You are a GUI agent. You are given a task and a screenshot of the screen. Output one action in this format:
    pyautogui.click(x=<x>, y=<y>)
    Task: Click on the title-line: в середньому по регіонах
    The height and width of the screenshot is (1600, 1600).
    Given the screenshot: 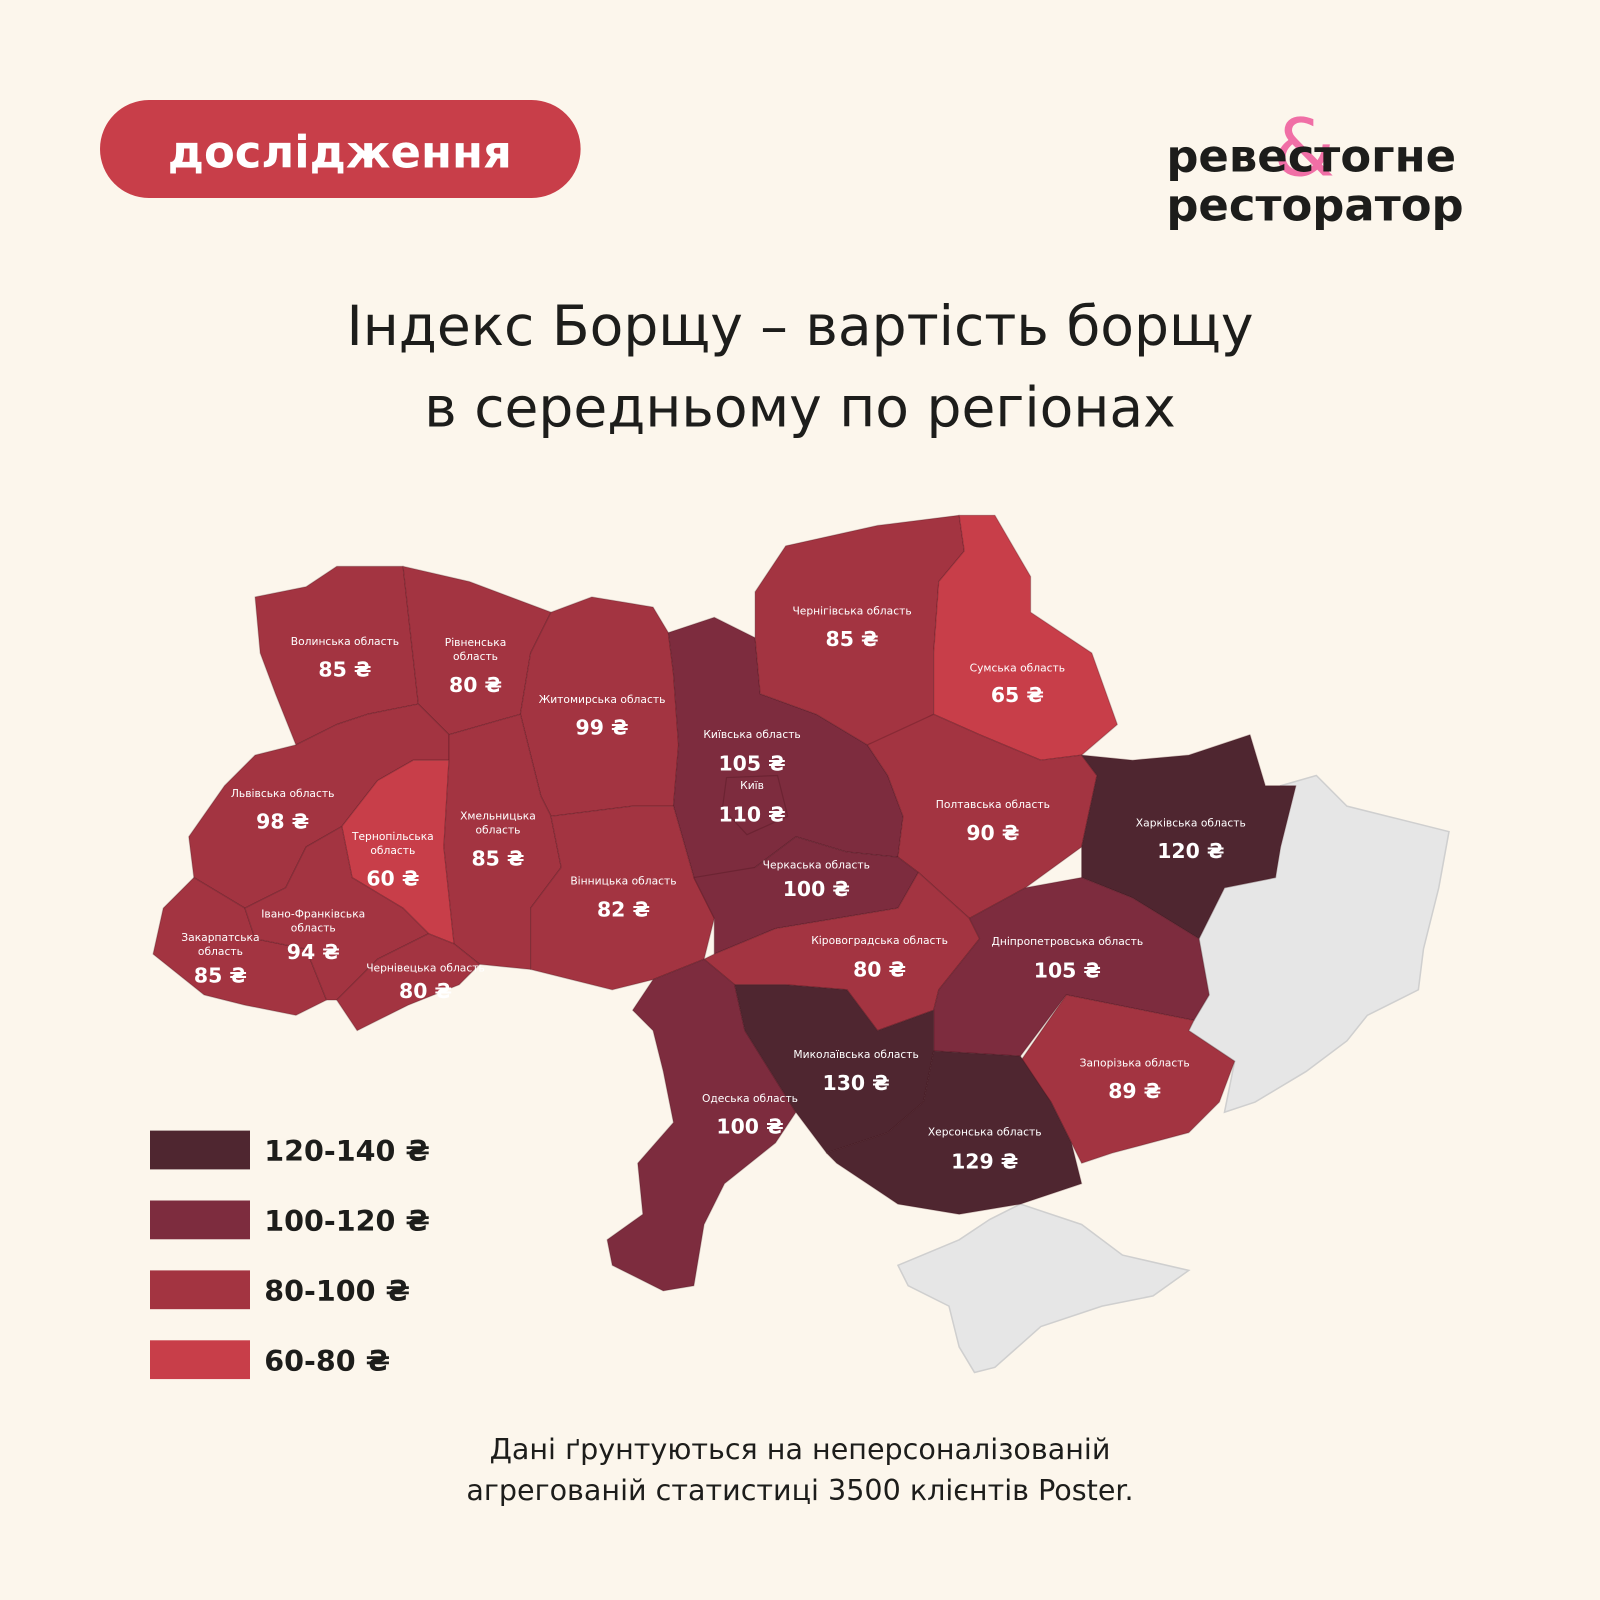 What is the action you would take?
    pyautogui.click(x=799, y=408)
    